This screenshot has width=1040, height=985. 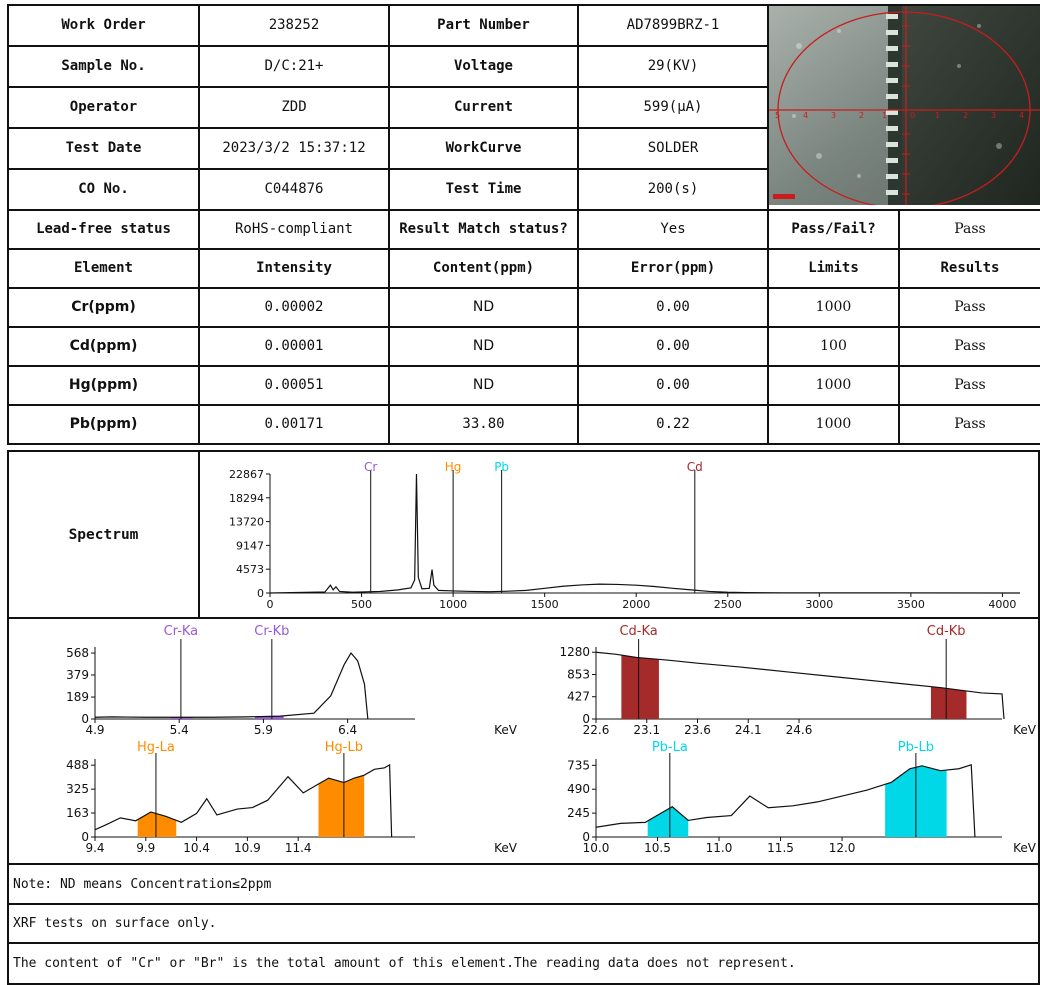 What do you see at coordinates (77, 789) in the screenshot?
I see `y-tick-label: 325` at bounding box center [77, 789].